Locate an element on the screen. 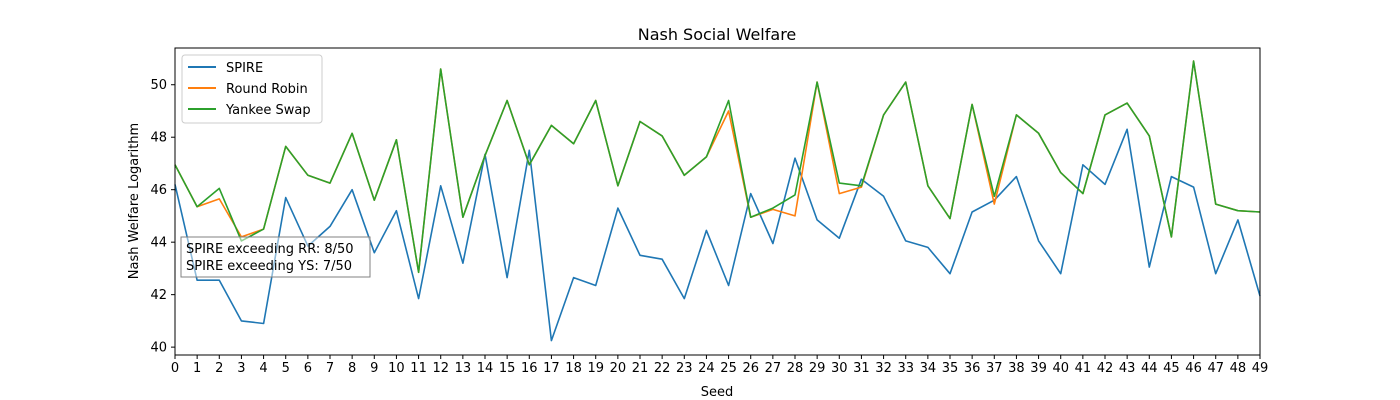 Image resolution: width=1400 pixels, height=400 pixels. annotation-spire-vs-rr: SPIRE exceeding RR: 8/50 is located at coordinates (270, 249).